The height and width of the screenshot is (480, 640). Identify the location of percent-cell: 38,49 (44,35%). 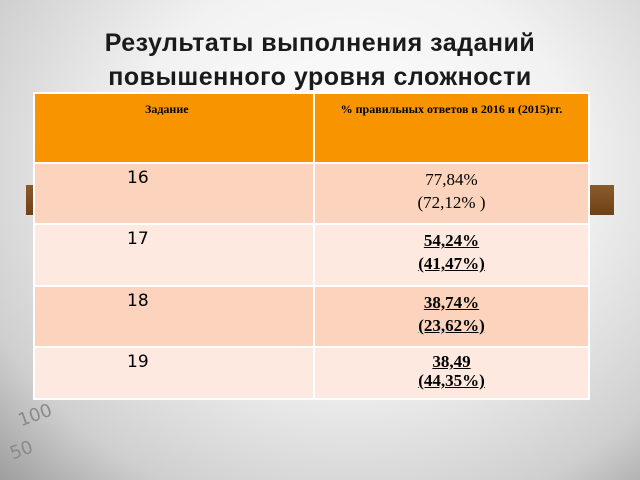
(451, 373).